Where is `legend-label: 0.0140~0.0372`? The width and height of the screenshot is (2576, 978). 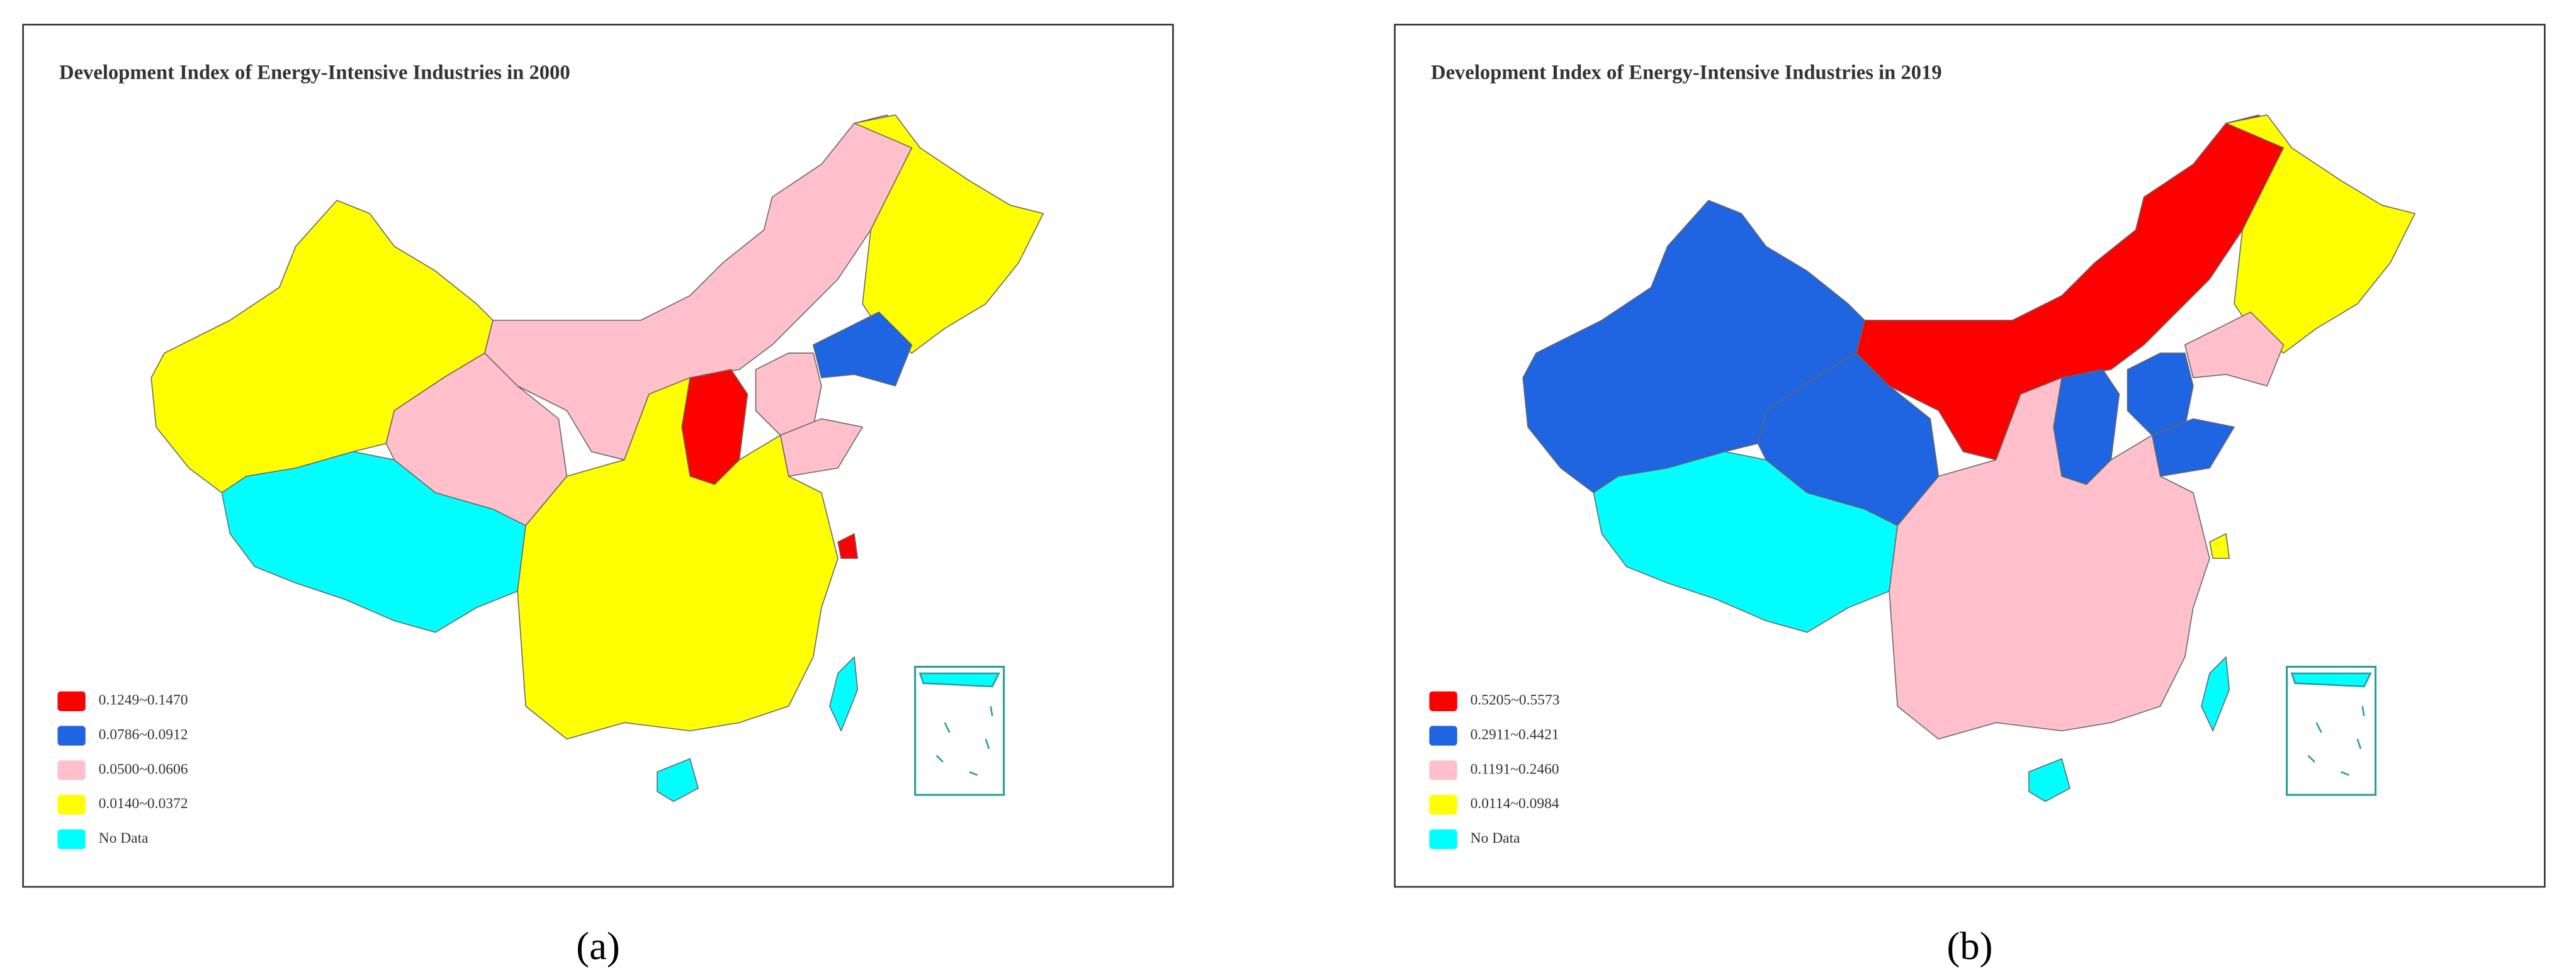
legend-label: 0.0140~0.0372 is located at coordinates (143, 803).